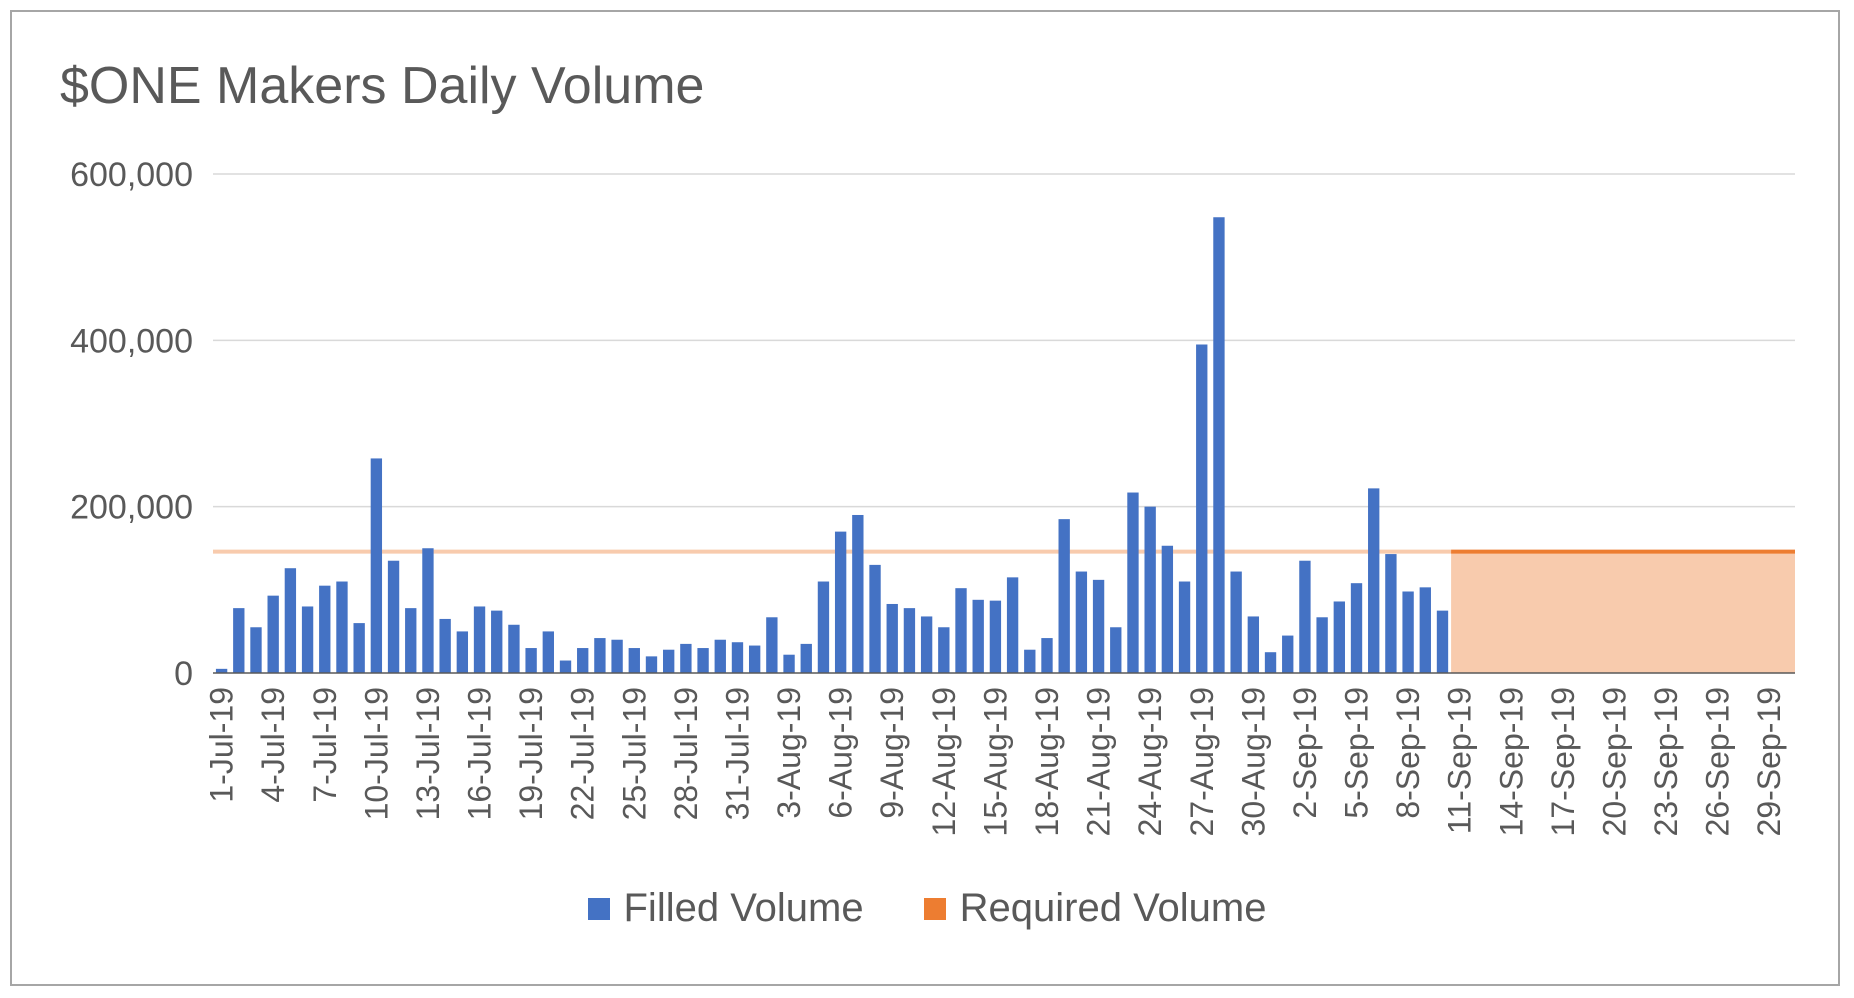  What do you see at coordinates (1357, 753) in the screenshot?
I see `x-tick-label: 5-Sep-19` at bounding box center [1357, 753].